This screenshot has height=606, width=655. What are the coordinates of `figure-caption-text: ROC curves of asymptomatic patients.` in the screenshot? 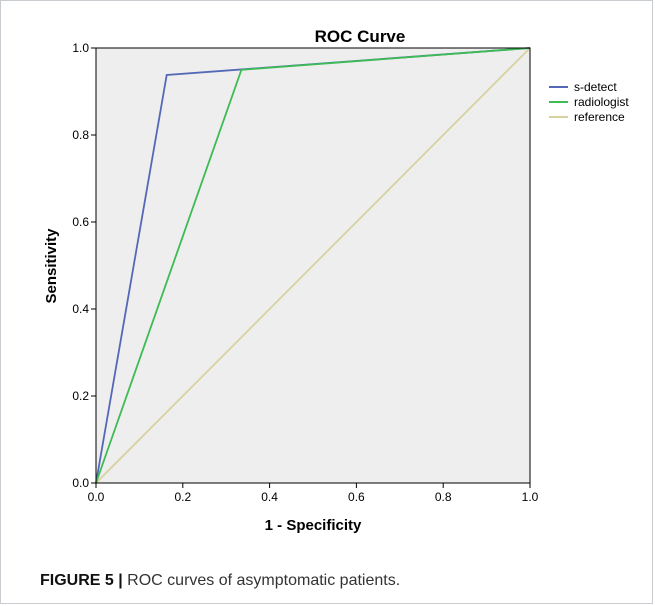 It's located at (264, 580).